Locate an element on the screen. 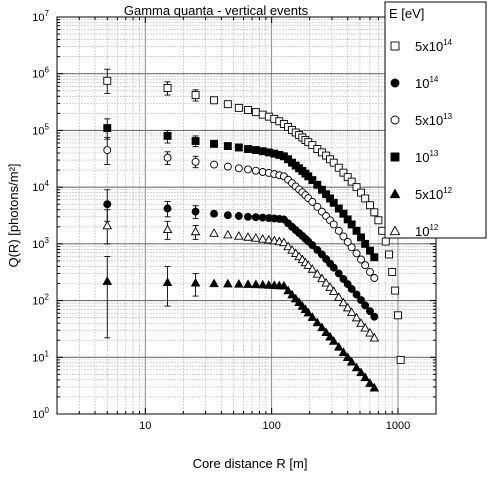 This screenshot has height=477, width=488. legend-entry-label: 5x10¹³ is located at coordinates (434, 120).